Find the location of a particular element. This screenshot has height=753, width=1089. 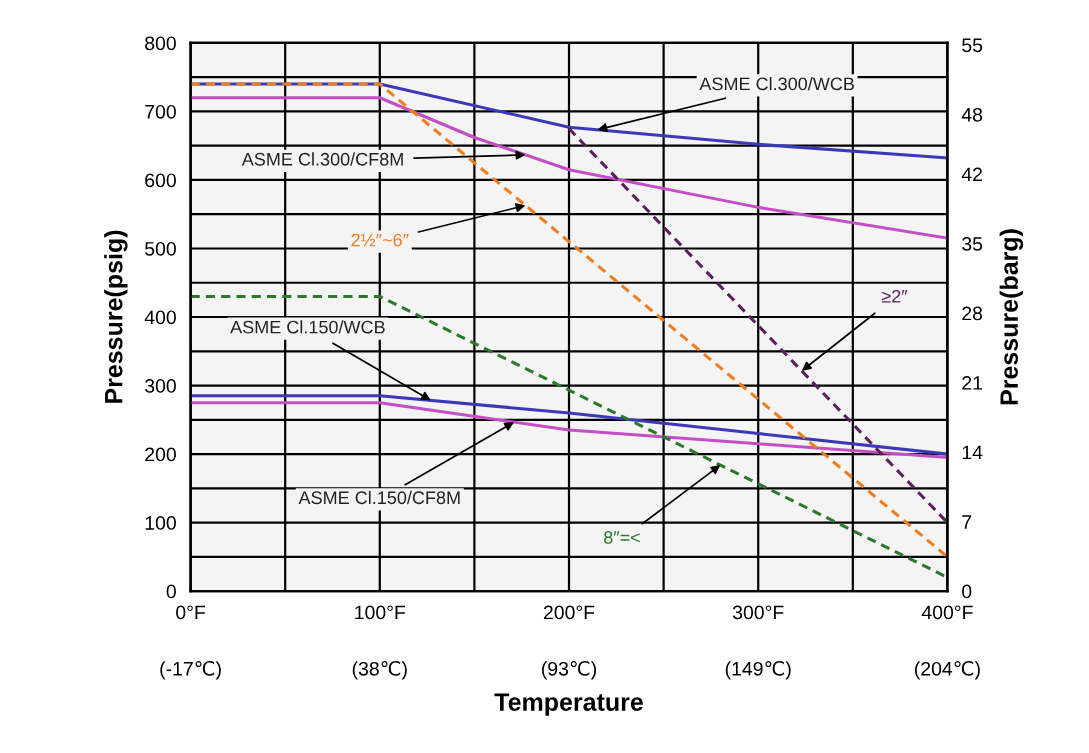

y-tick-label: 500 is located at coordinates (160, 248).